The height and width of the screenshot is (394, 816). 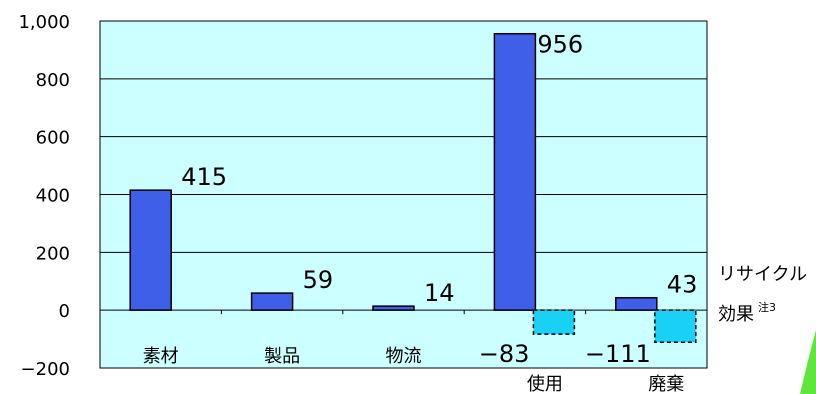 What do you see at coordinates (515, 171) in the screenshot?
I see `bar-使用` at bounding box center [515, 171].